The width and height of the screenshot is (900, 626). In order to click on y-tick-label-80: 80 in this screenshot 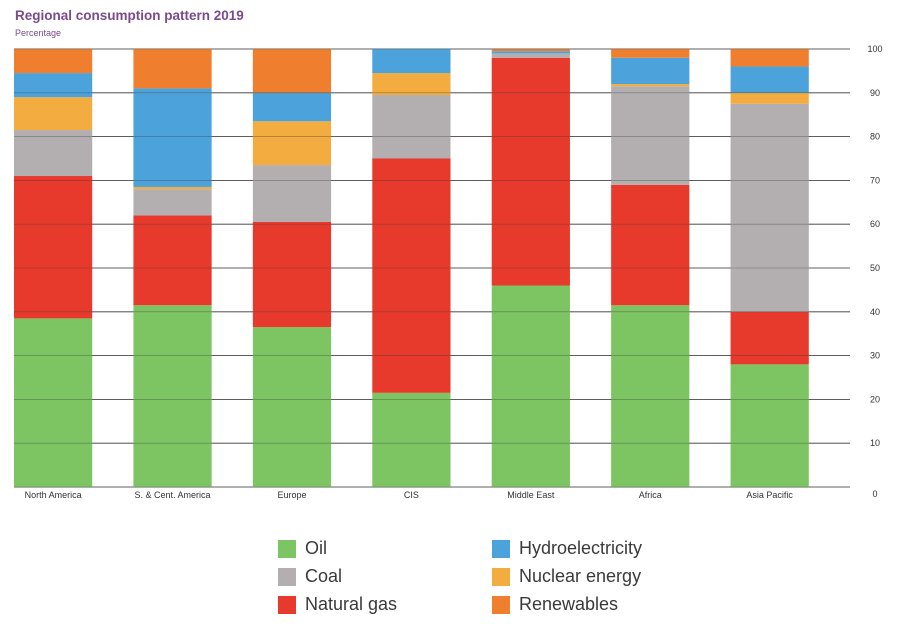, I will do `click(875, 137)`.